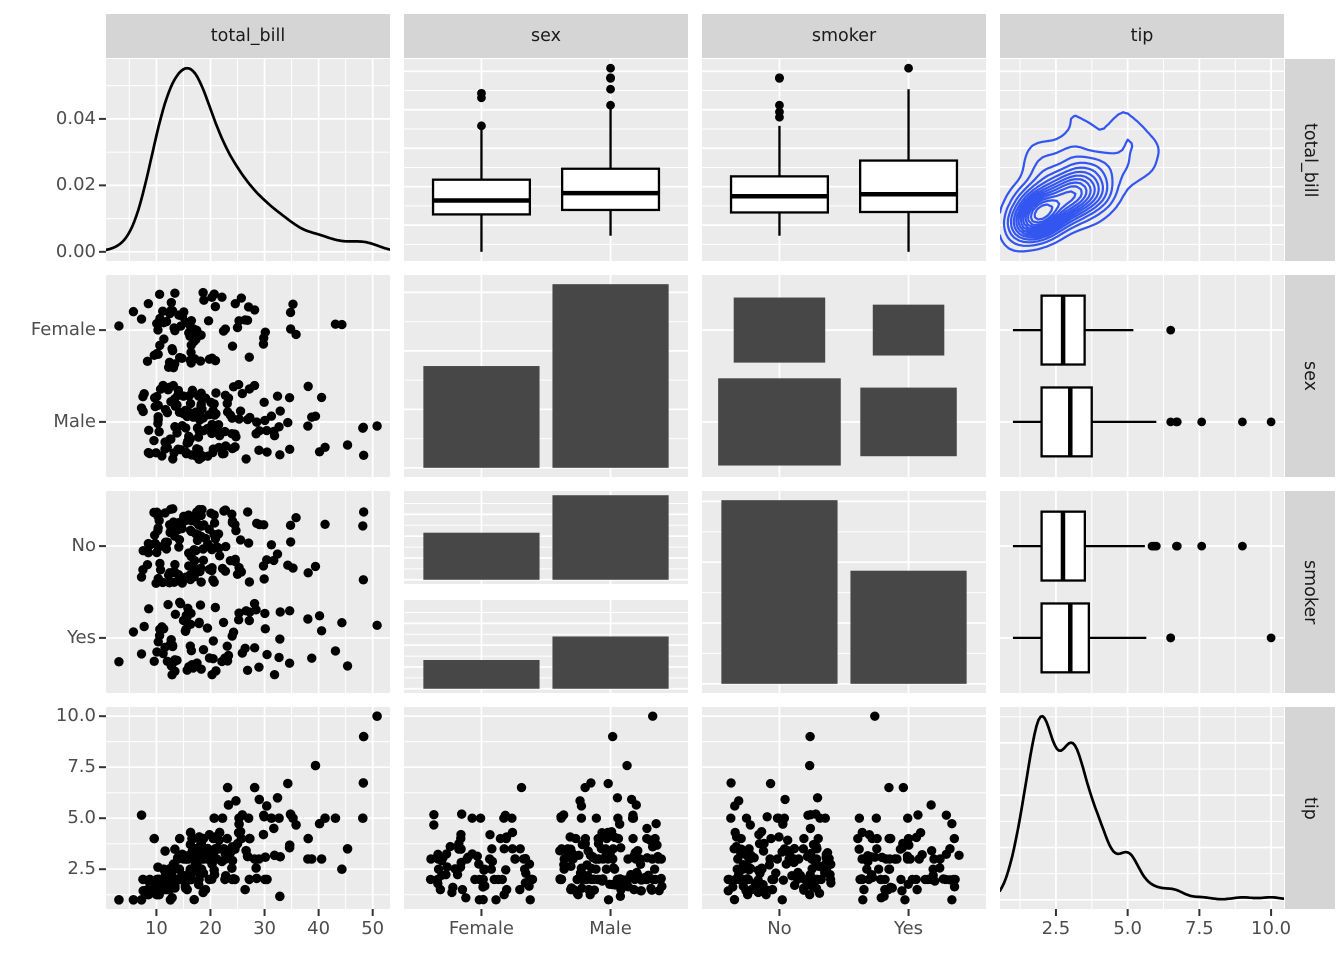  What do you see at coordinates (264, 928) in the screenshot?
I see `axis-tick-label: 30` at bounding box center [264, 928].